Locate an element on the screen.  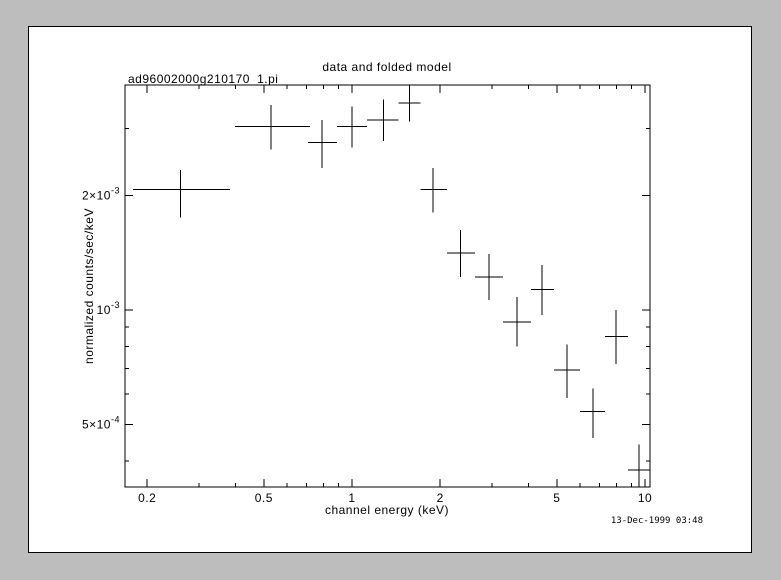
y-tick-label: 5×10⁻⁴ is located at coordinates (101, 422).